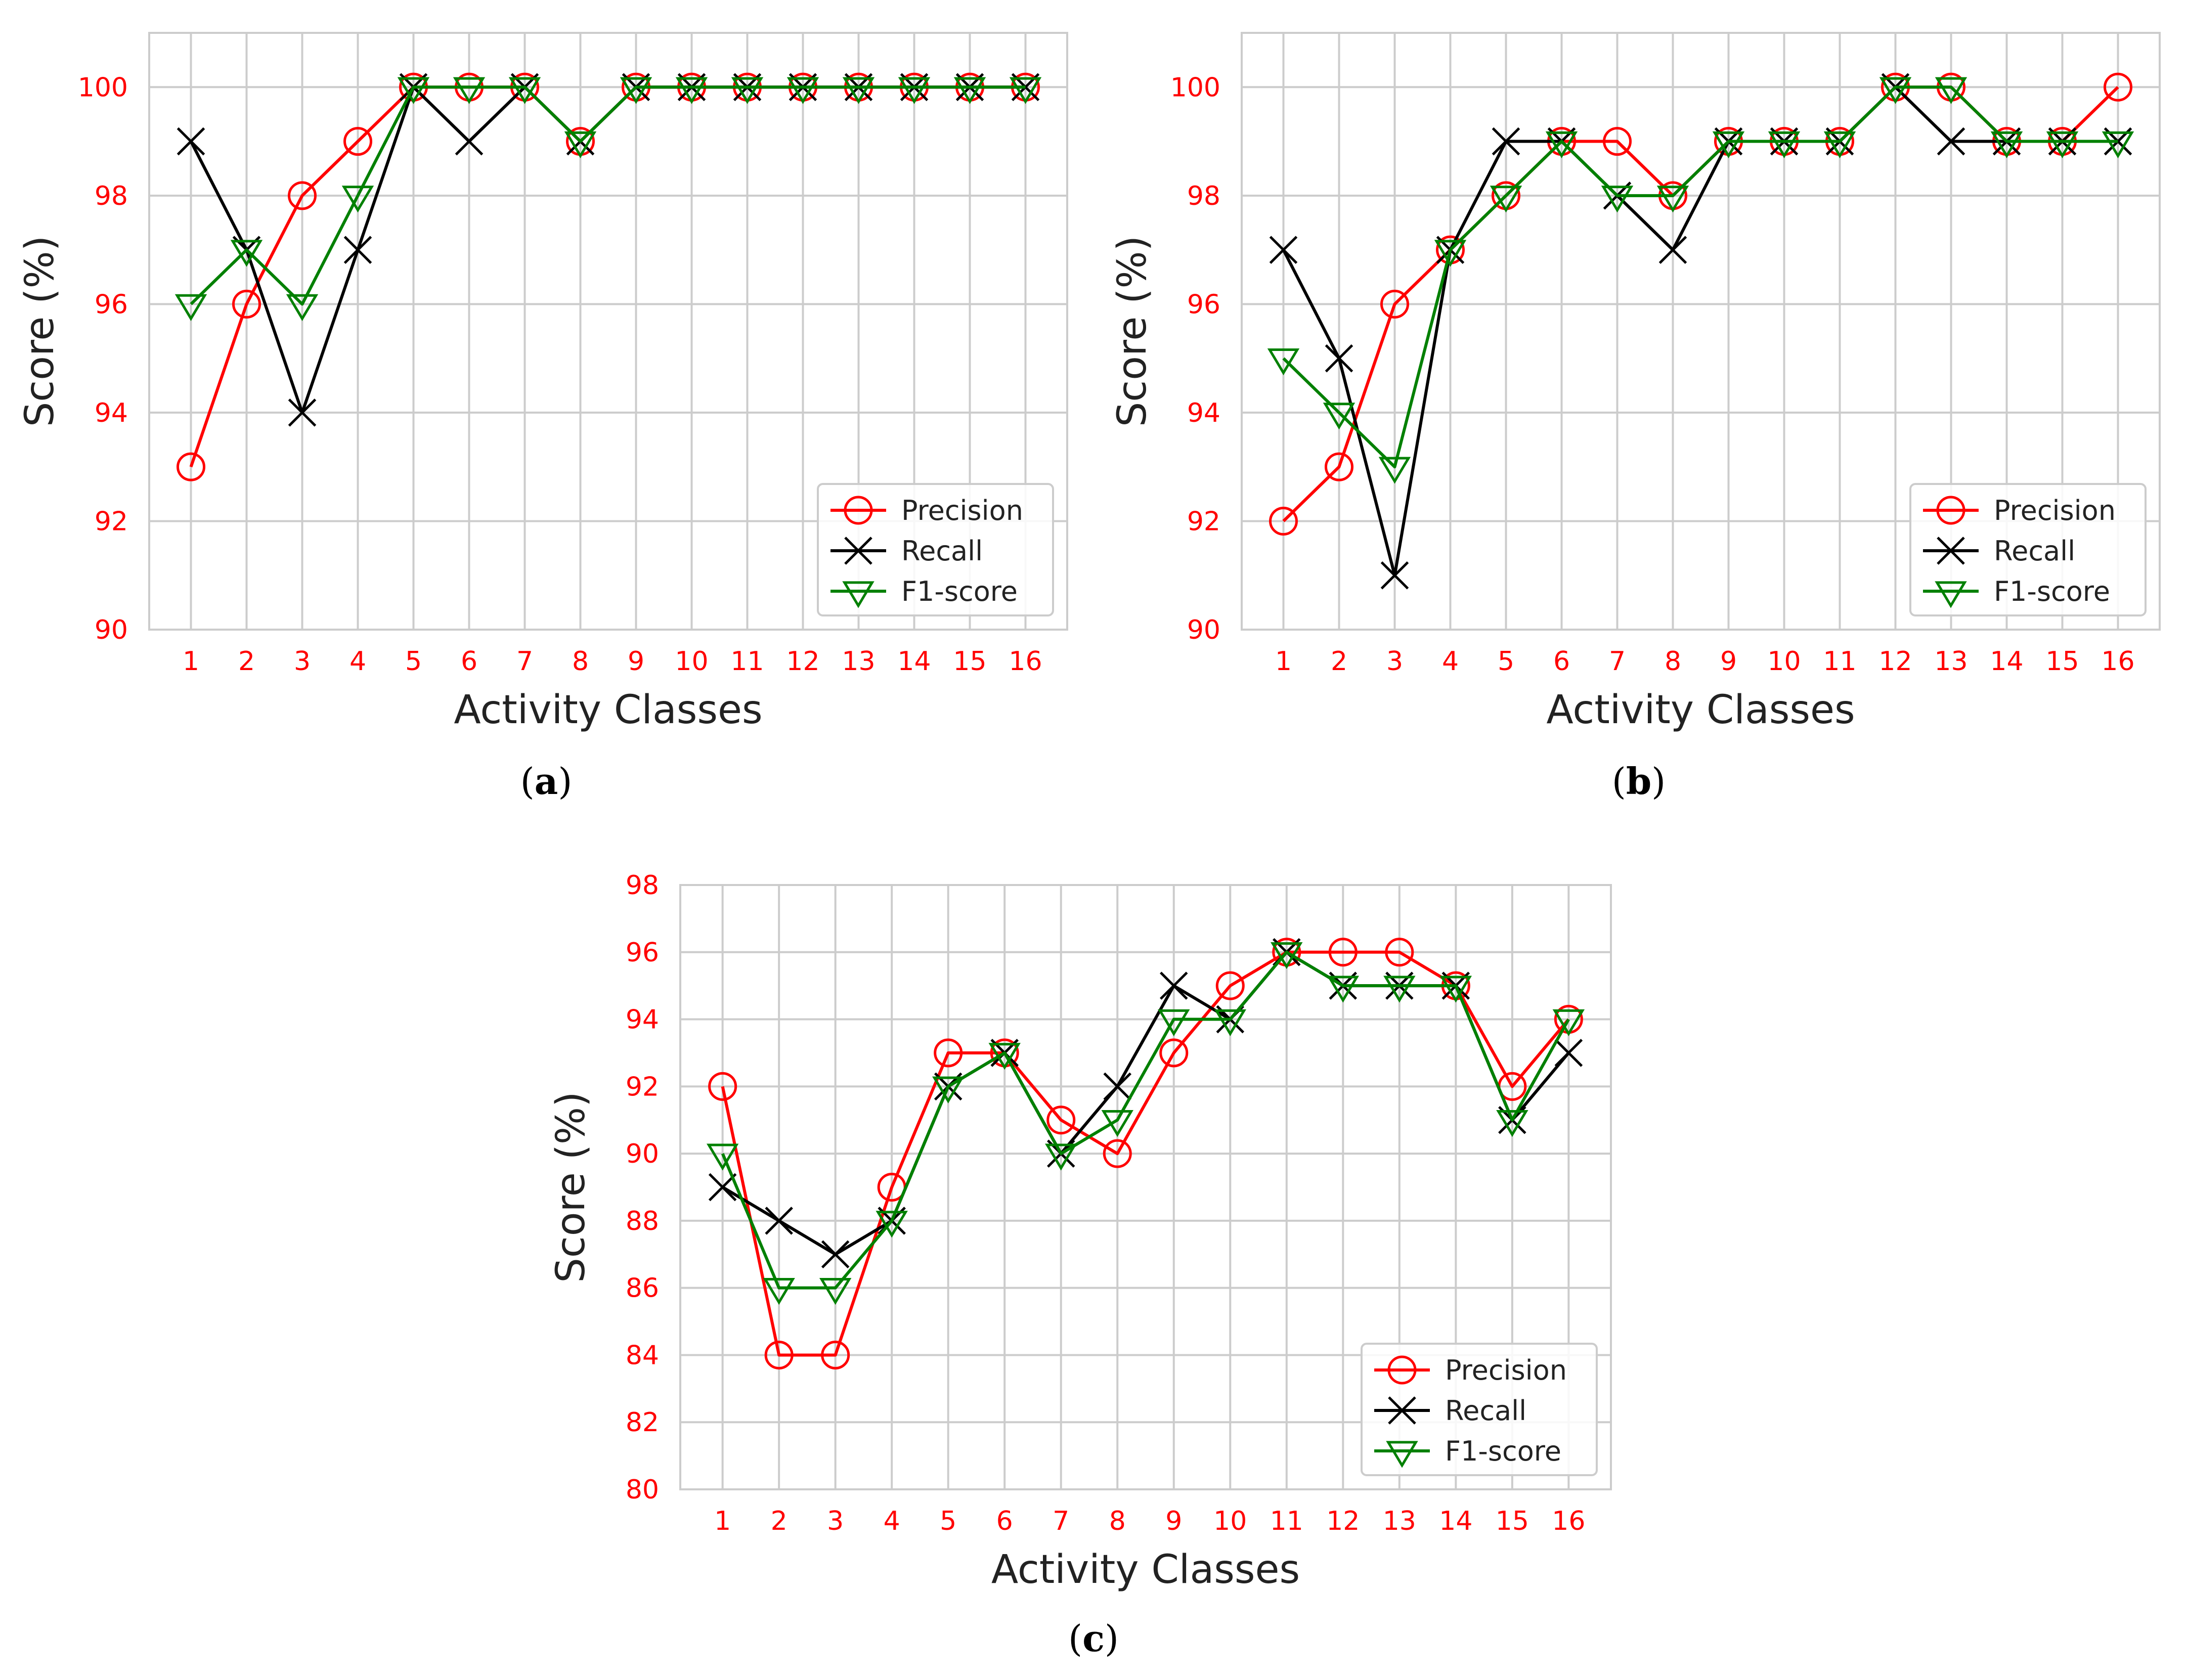 The width and height of the screenshot is (2186, 1680). What do you see at coordinates (1450, 661) in the screenshot?
I see `x-tick-label: 4` at bounding box center [1450, 661].